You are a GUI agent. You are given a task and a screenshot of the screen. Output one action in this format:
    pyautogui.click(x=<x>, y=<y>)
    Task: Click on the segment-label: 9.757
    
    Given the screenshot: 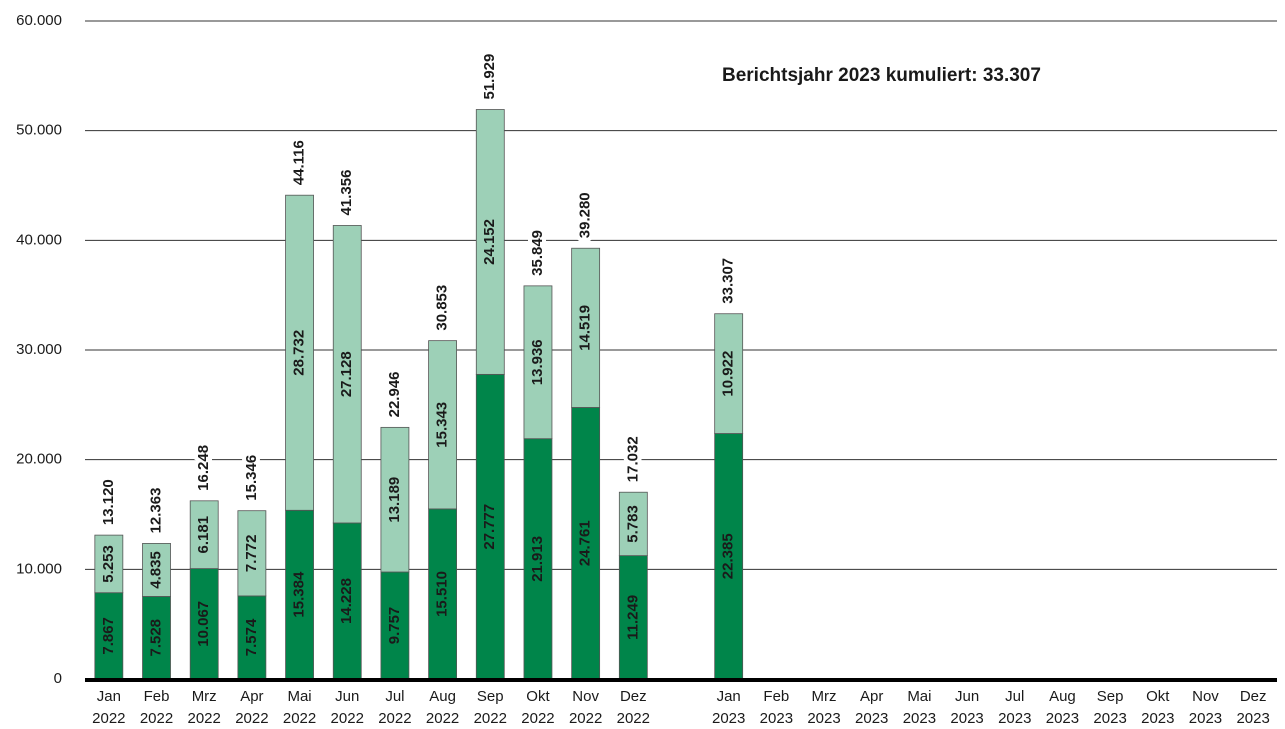 What is the action you would take?
    pyautogui.click(x=394, y=626)
    